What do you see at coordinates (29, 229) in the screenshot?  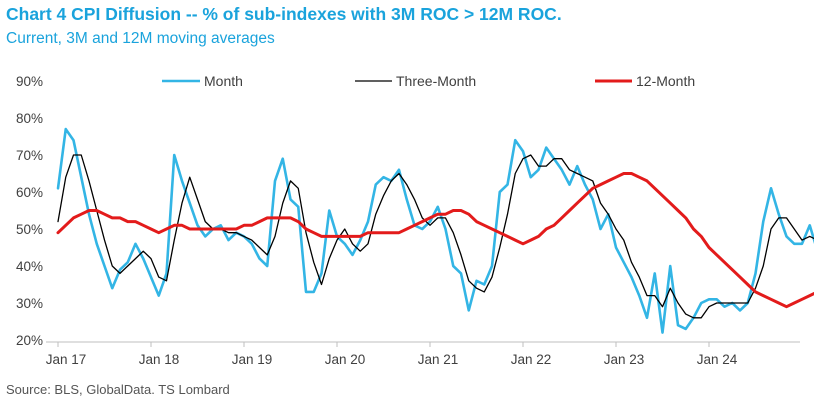 I see `y-tick-label: 50%` at bounding box center [29, 229].